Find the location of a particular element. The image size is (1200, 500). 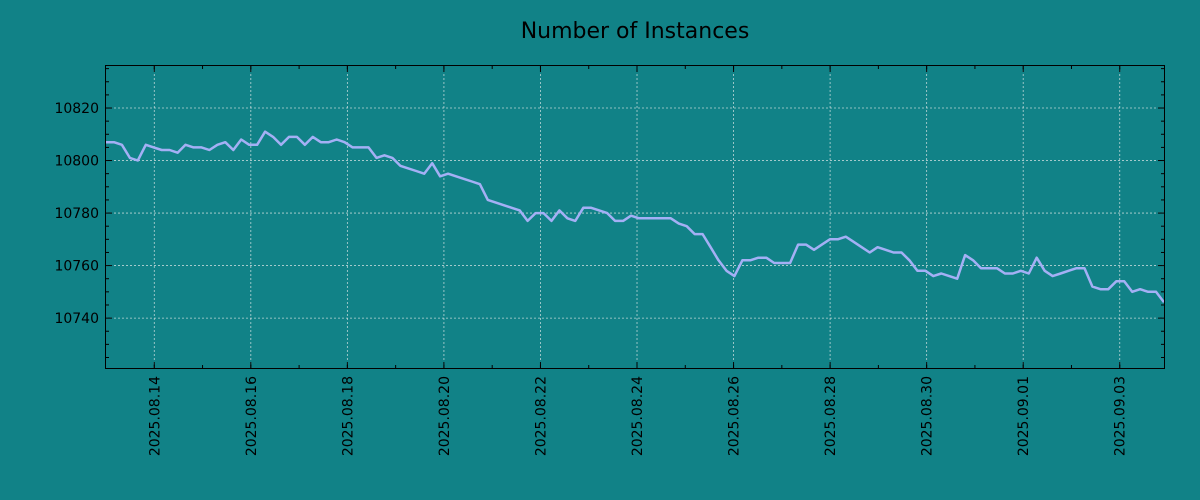

x-tick-label: 2025.09.03 is located at coordinates (1121, 416).